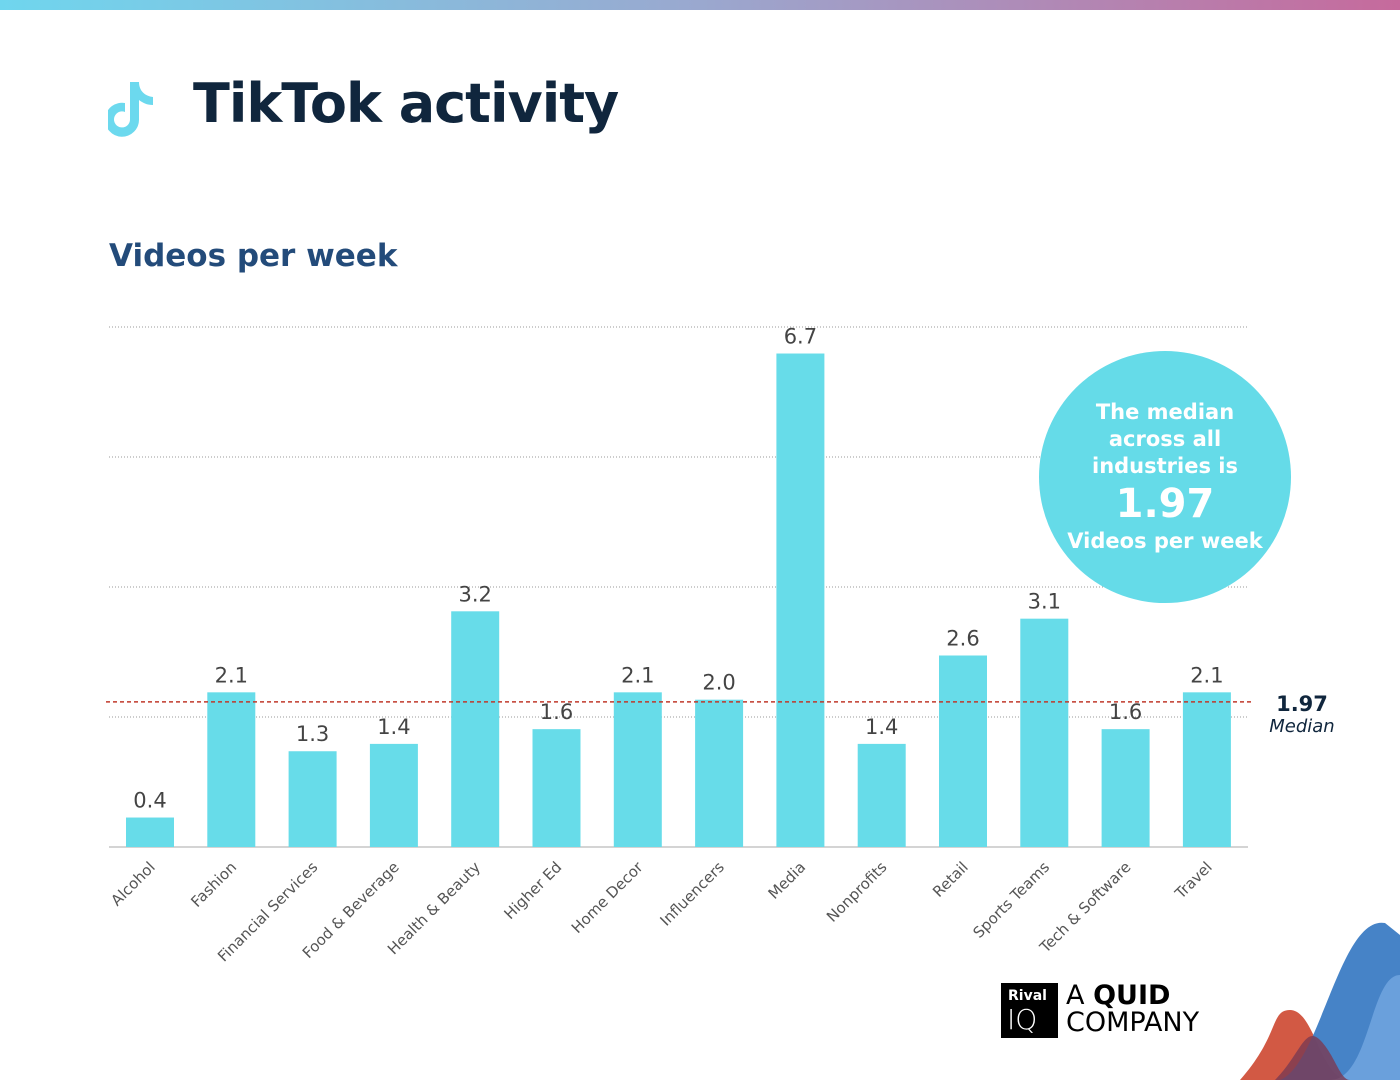  Describe the element at coordinates (1075, 995) in the screenshot. I see `tag-a: A` at that location.